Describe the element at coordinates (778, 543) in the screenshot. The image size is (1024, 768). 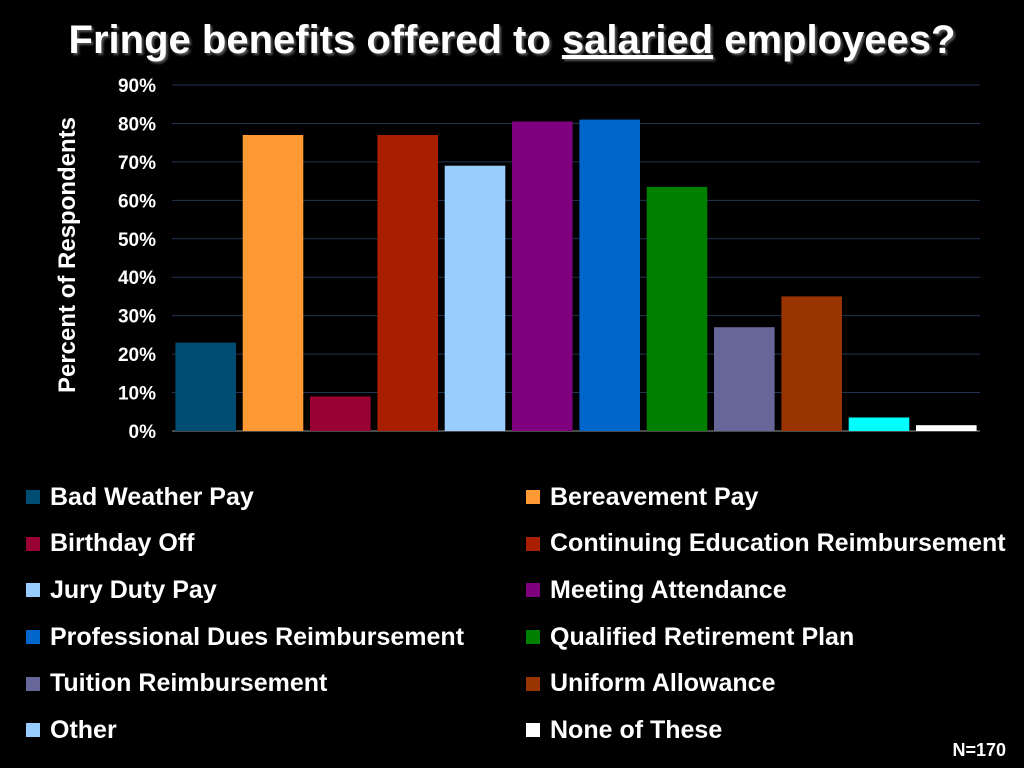
I see `legend-label: Continuing Education Reimbursement` at that location.